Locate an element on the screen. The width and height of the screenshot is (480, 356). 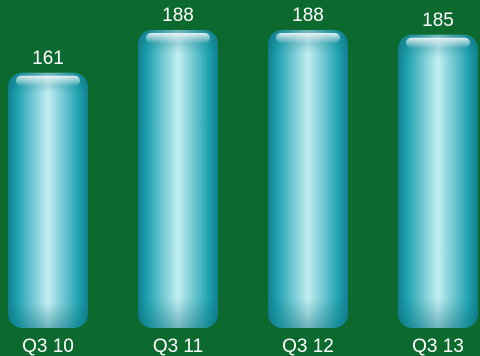
value-label-2: 188 is located at coordinates (178, 15).